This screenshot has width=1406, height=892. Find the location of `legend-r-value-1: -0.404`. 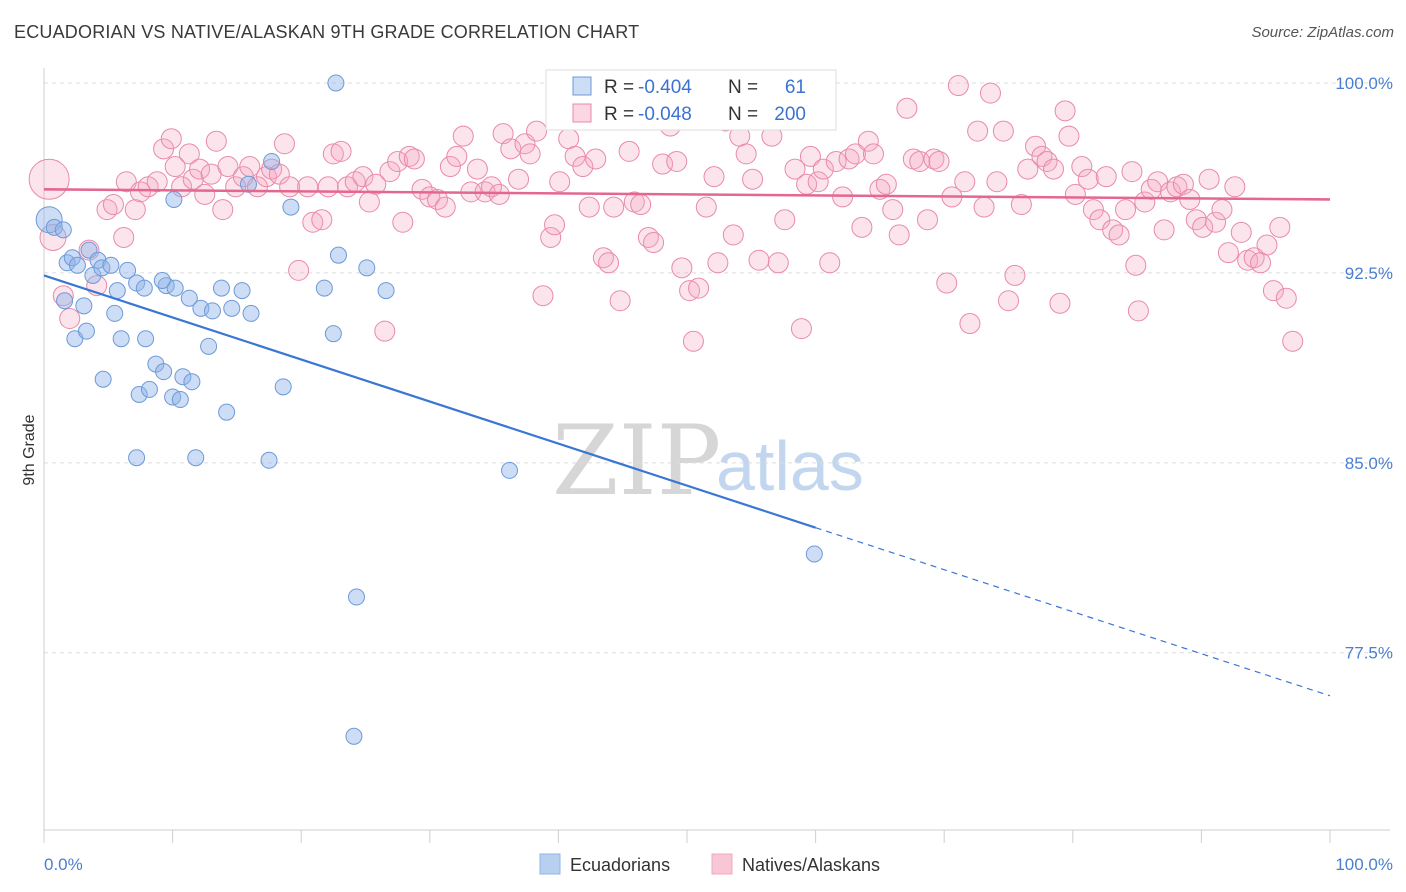

legend-r-value-1: -0.404 is located at coordinates (665, 87).